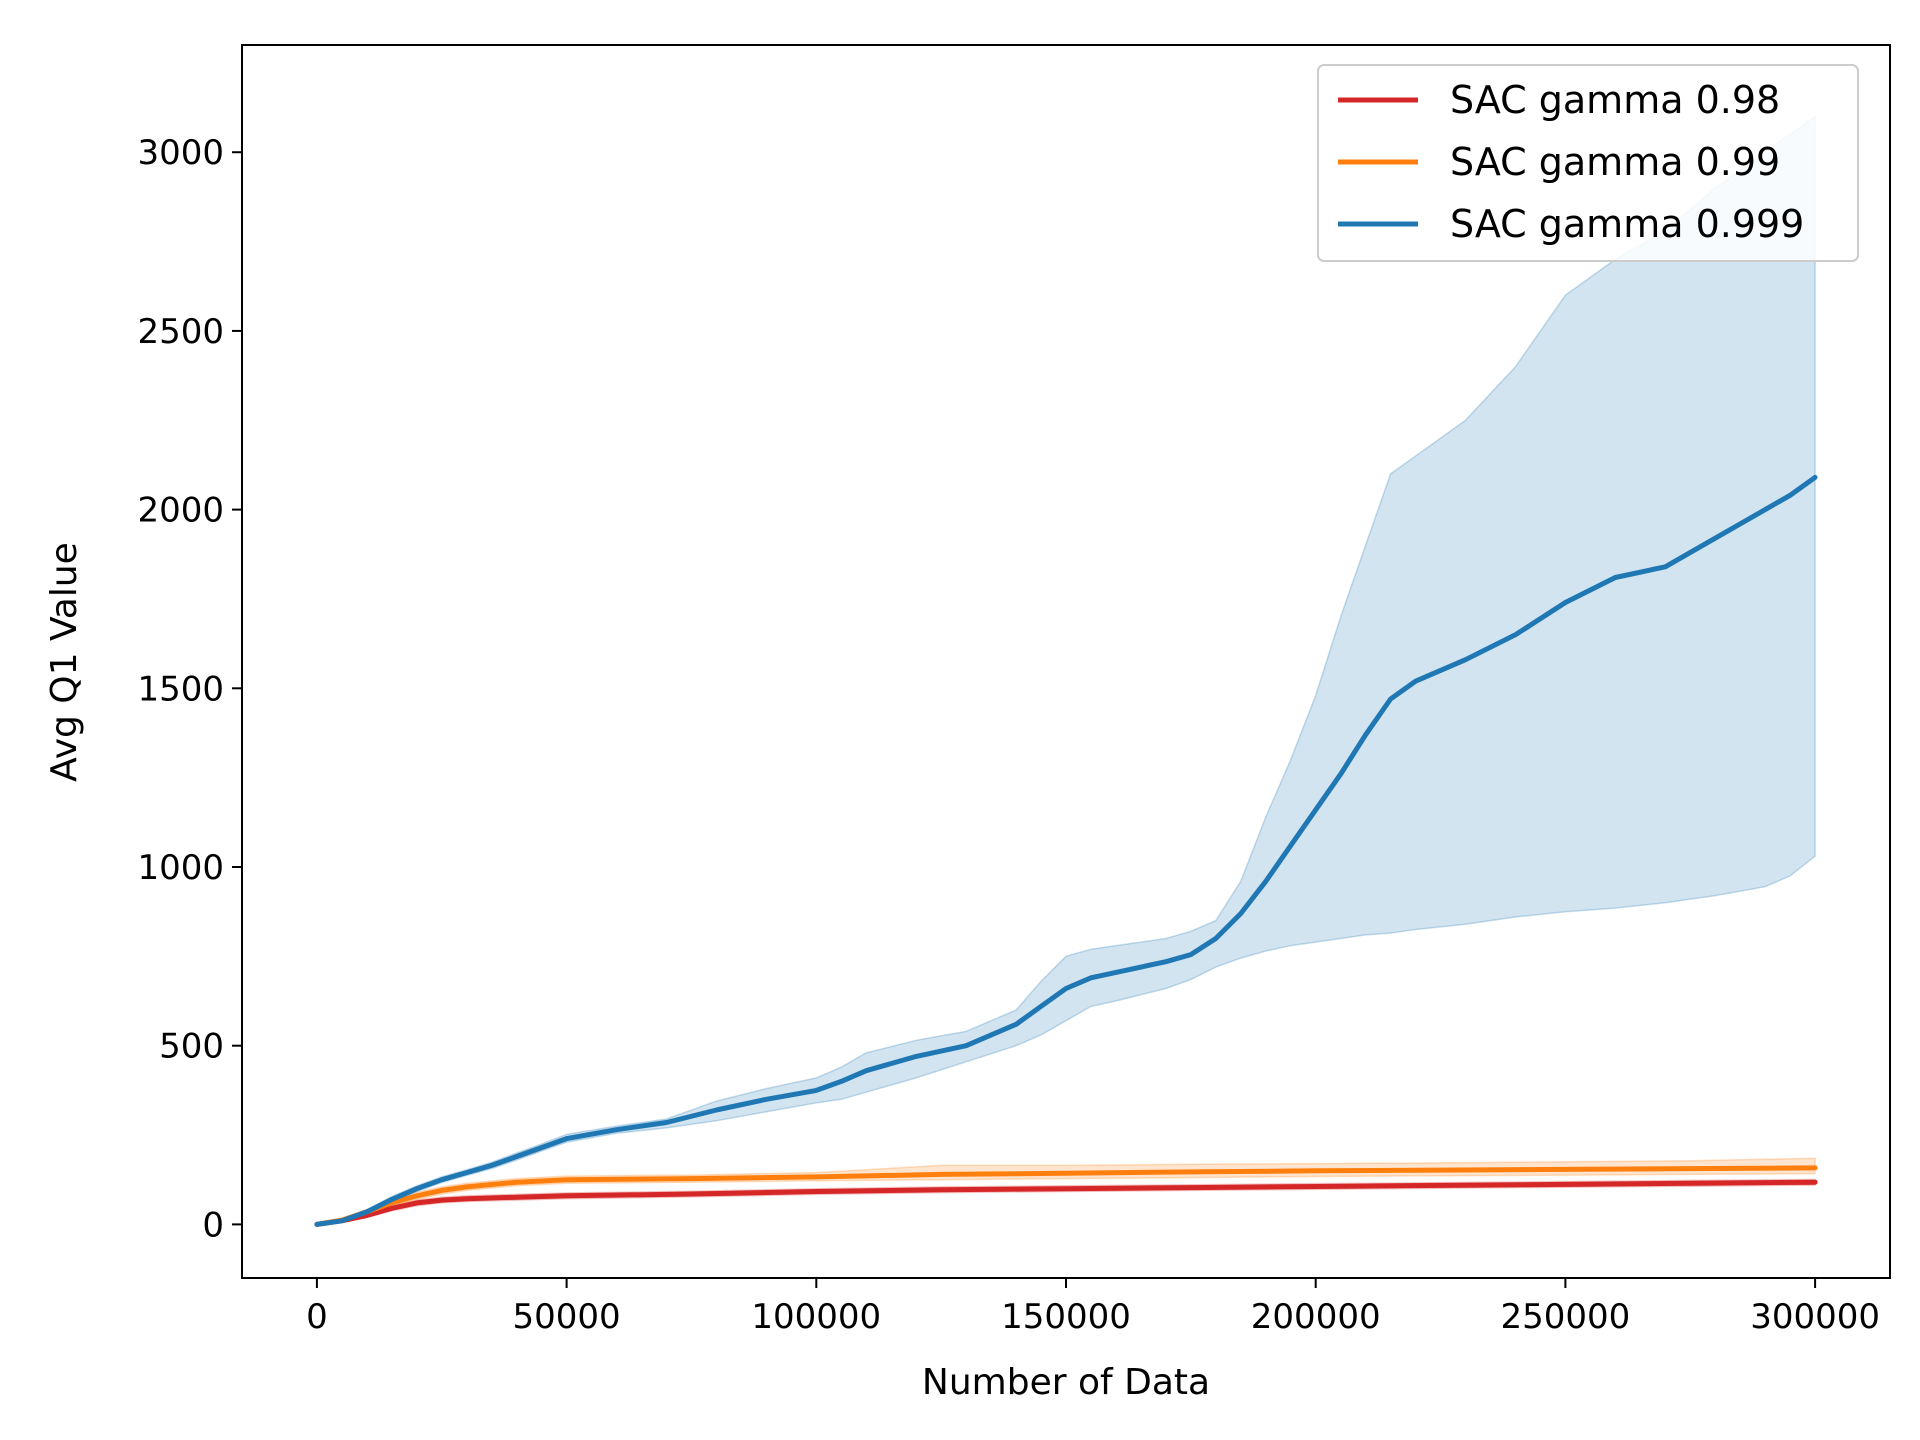  What do you see at coordinates (213, 1225) in the screenshot?
I see `y-tick-label: 0` at bounding box center [213, 1225].